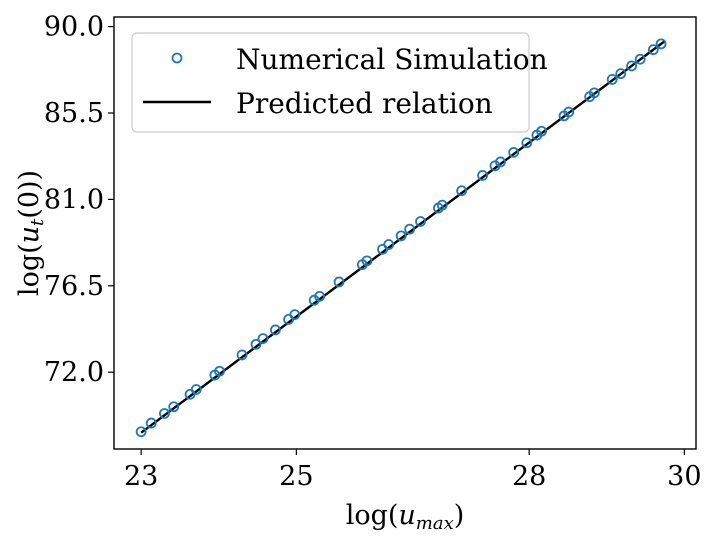  What do you see at coordinates (141, 476) in the screenshot?
I see `x-tick-label: 23` at bounding box center [141, 476].